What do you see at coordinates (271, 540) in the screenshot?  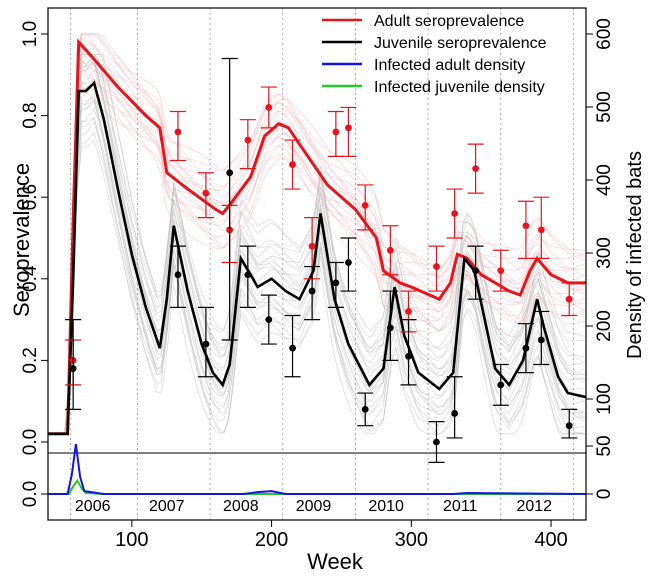 I see `x-tick-label: 200` at bounding box center [271, 540].